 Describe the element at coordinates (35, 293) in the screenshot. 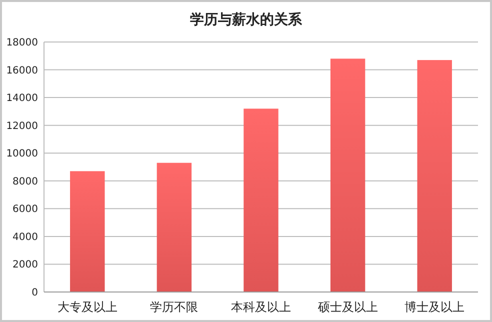

I see `y-tick-label: 0` at that location.